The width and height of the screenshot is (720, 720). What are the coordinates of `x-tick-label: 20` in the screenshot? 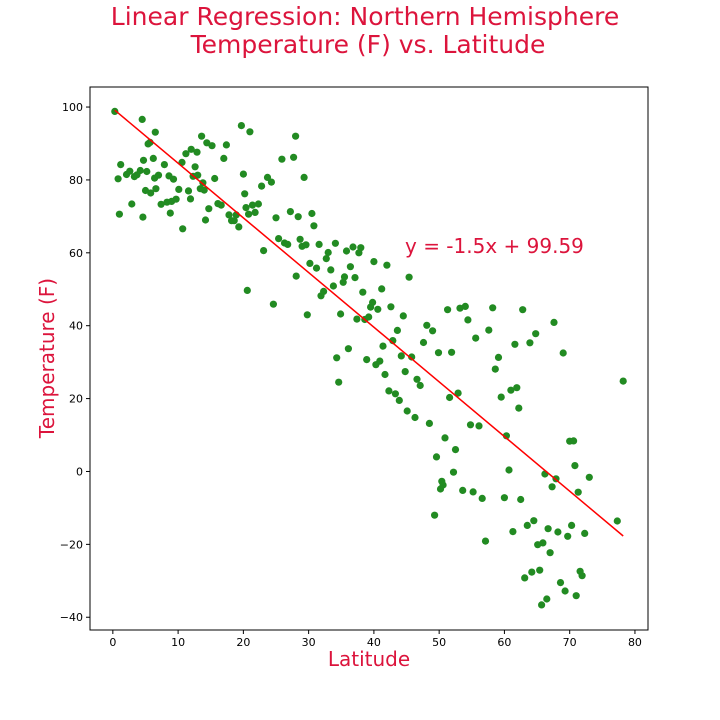 It's located at (243, 642).